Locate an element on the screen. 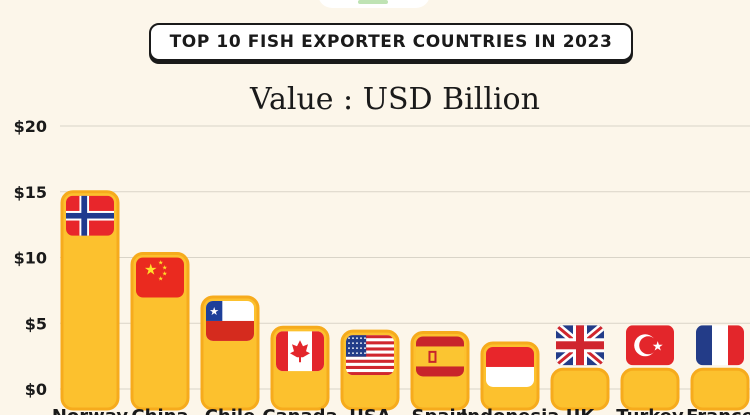  y-tick-label: $20 is located at coordinates (30, 126).